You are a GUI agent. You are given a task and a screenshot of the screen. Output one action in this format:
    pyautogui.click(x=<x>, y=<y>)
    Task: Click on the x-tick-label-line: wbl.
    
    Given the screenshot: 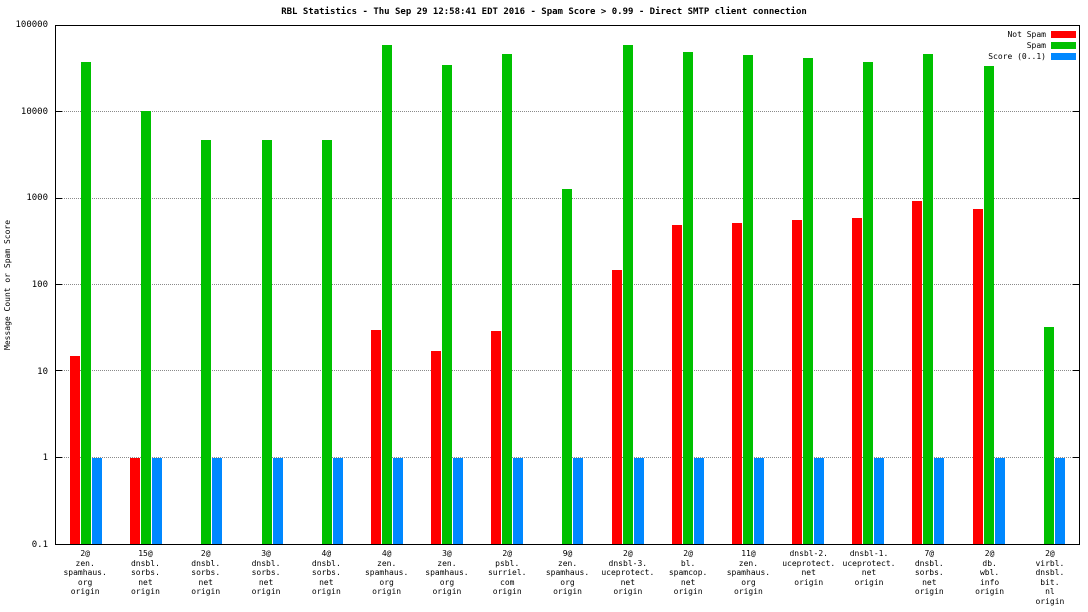 What is the action you would take?
    pyautogui.click(x=989, y=572)
    